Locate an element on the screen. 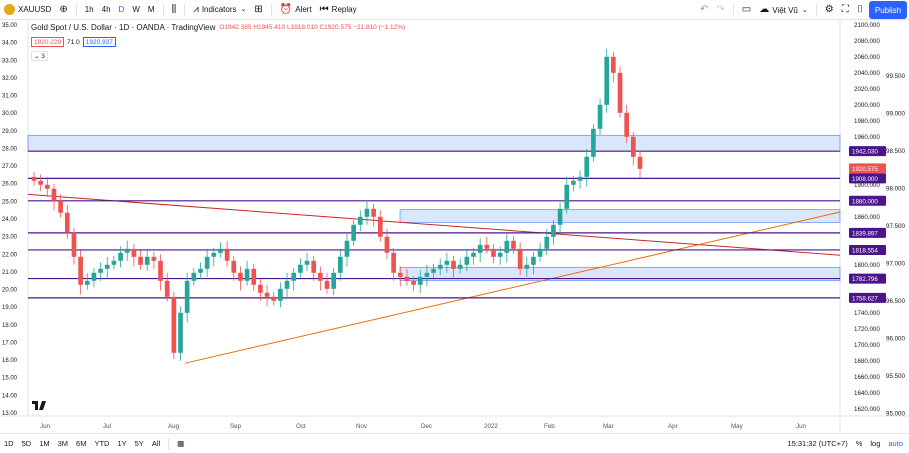 The image size is (909, 453). time-axis-tick: May is located at coordinates (737, 426).